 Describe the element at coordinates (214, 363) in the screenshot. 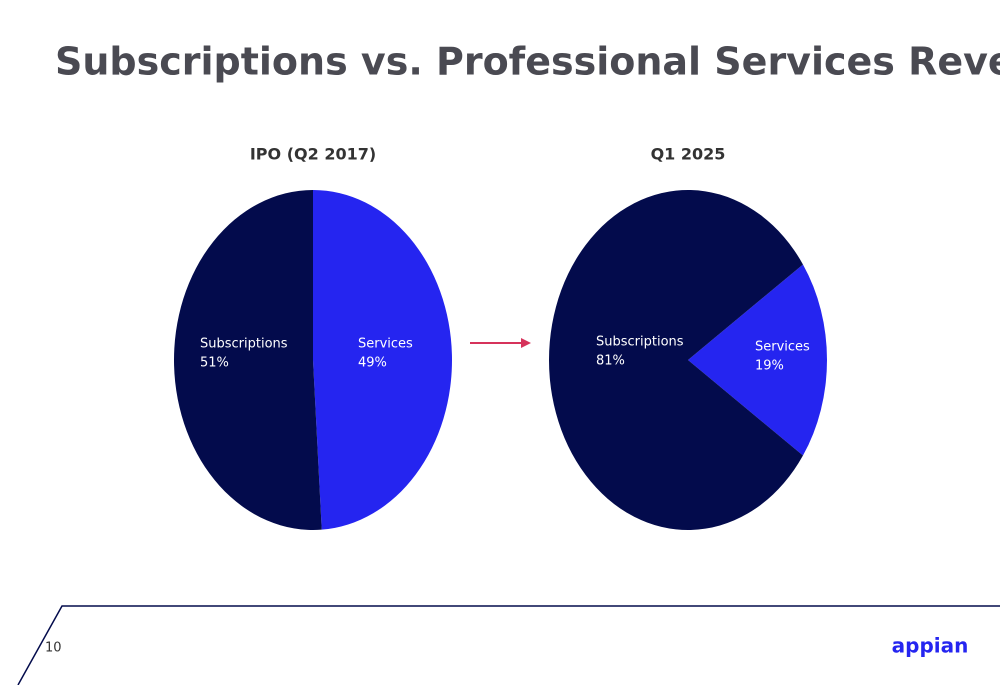

I see `slice-value-label: 51%` at that location.